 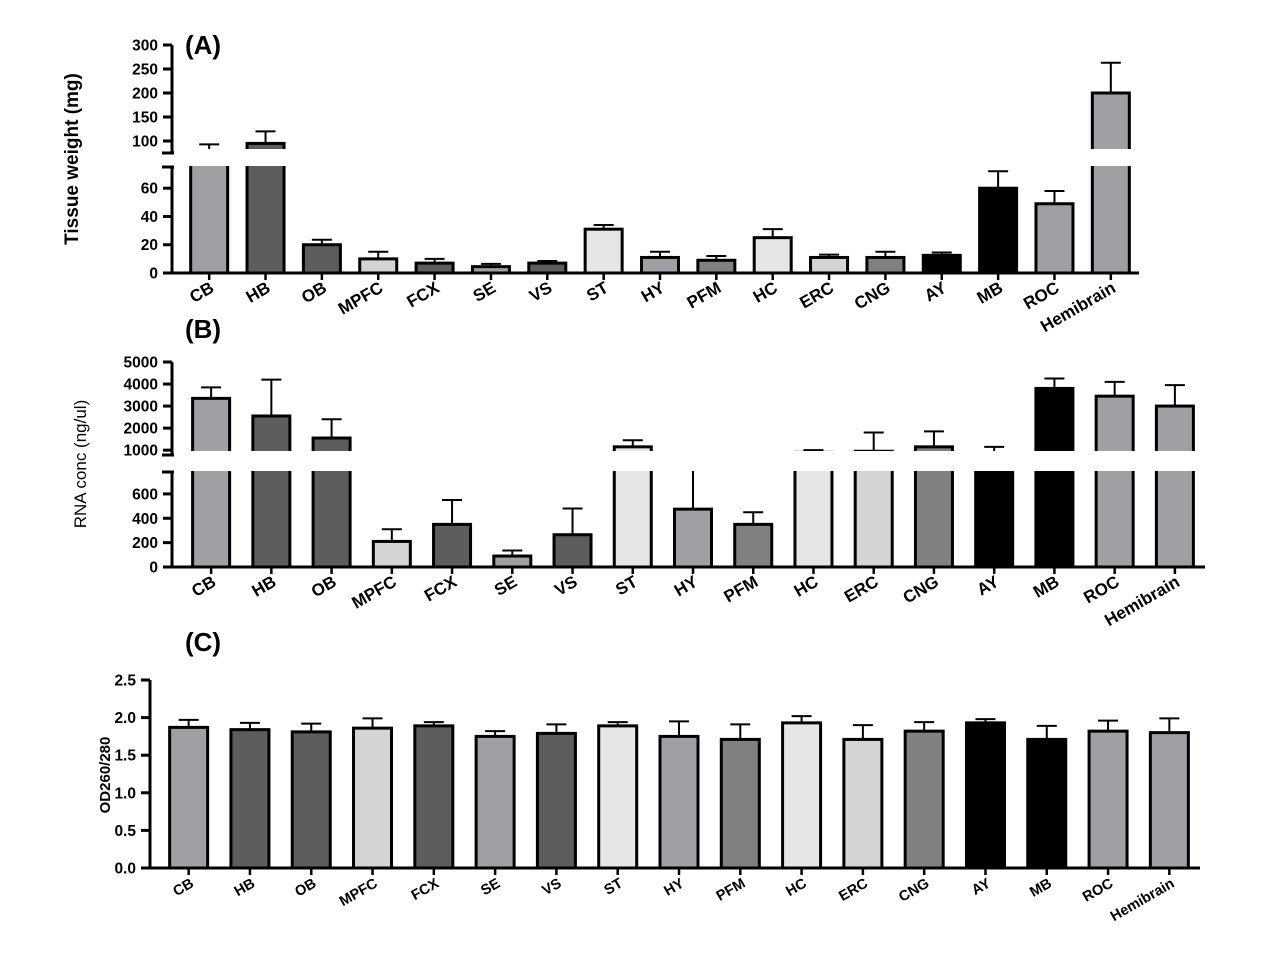 What do you see at coordinates (1169, 800) in the screenshot?
I see `panel-c-bar-hemibrain` at bounding box center [1169, 800].